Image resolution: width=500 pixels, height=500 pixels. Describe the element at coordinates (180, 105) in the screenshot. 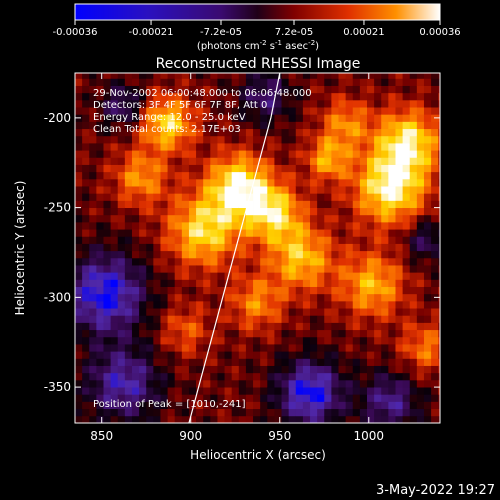

I see `annotation-detectors: Detectors: 3F 4F 5F 6F 7F 8F, Att 0` at that location.